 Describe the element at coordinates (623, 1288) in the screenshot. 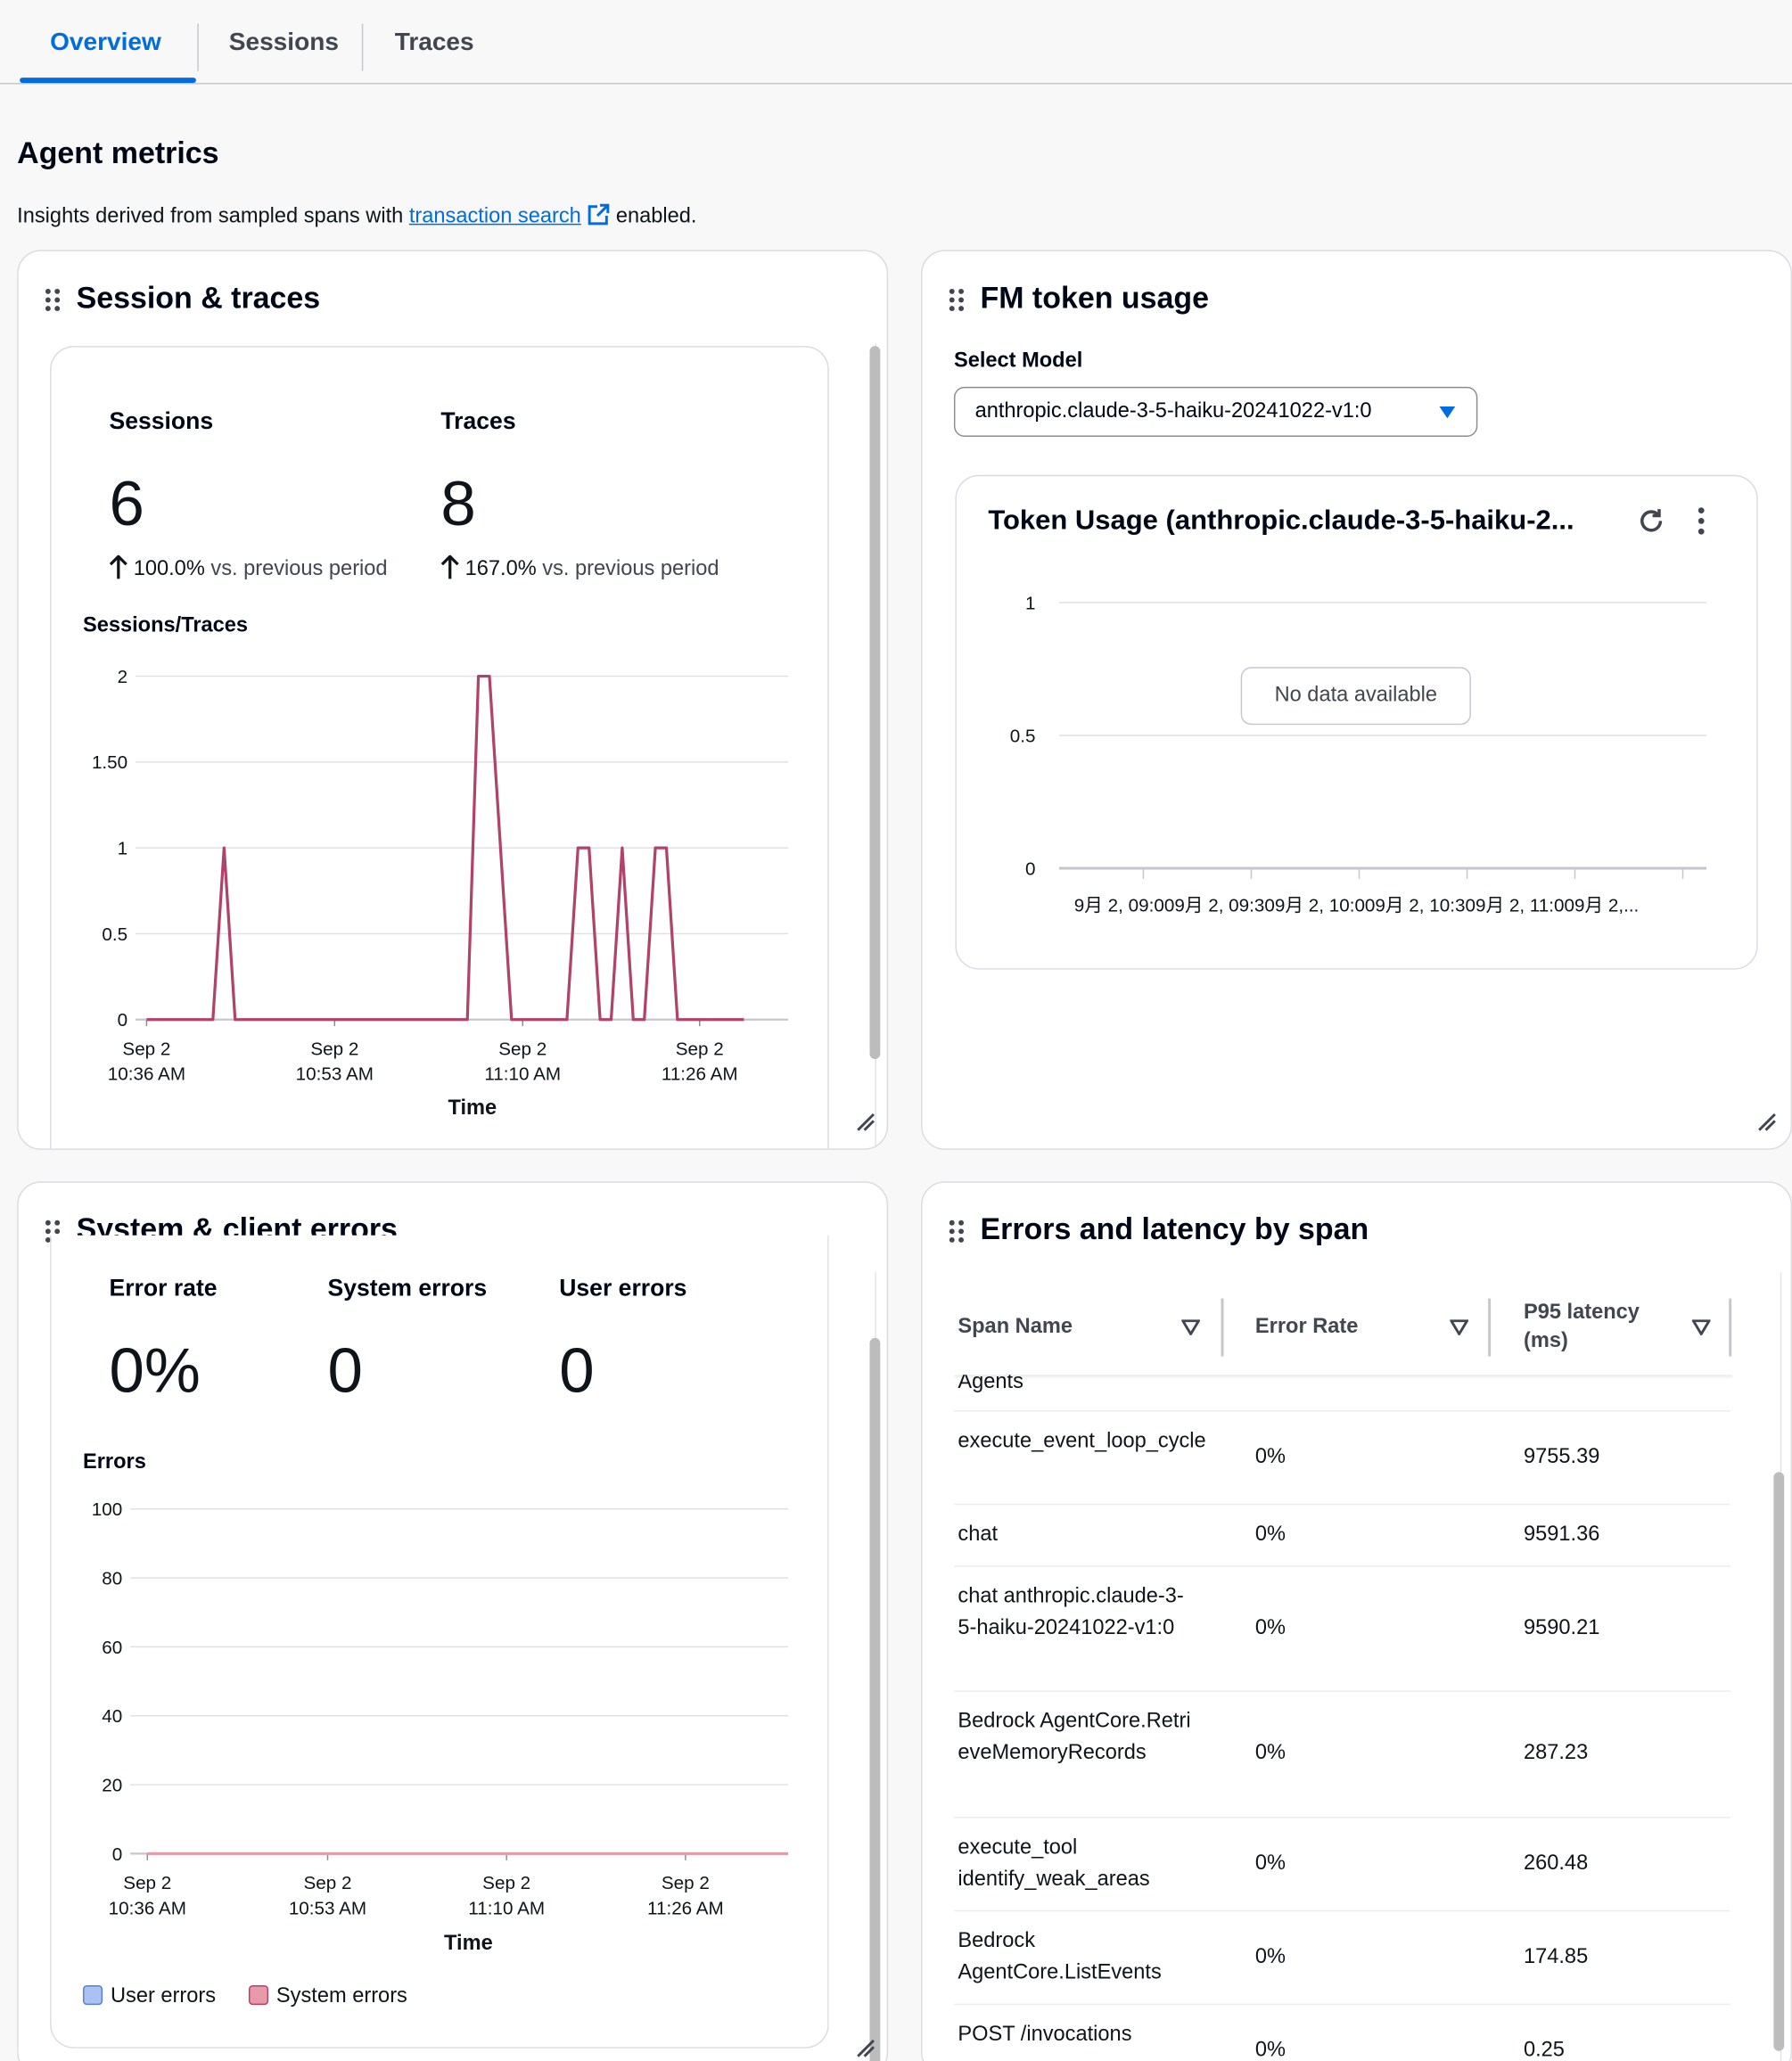

I see `user-errors-label: User errors` at that location.